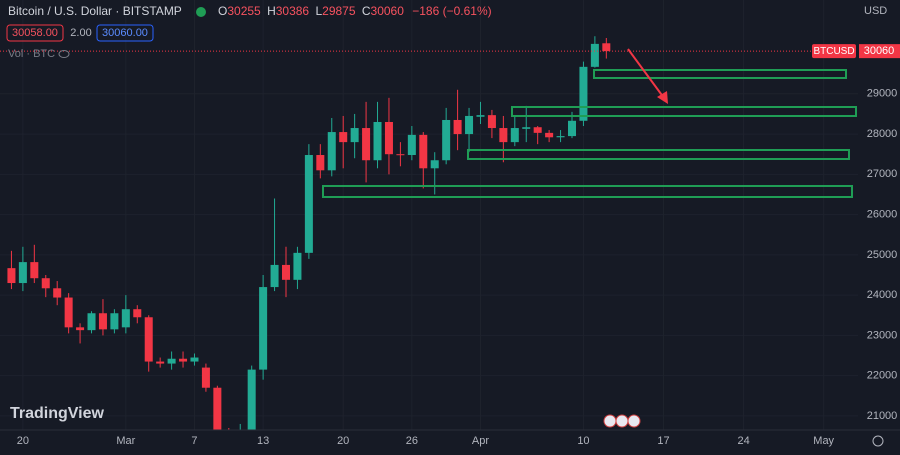 This screenshot has height=455, width=900. I want to click on y-tick-label: 29000, so click(882, 94).